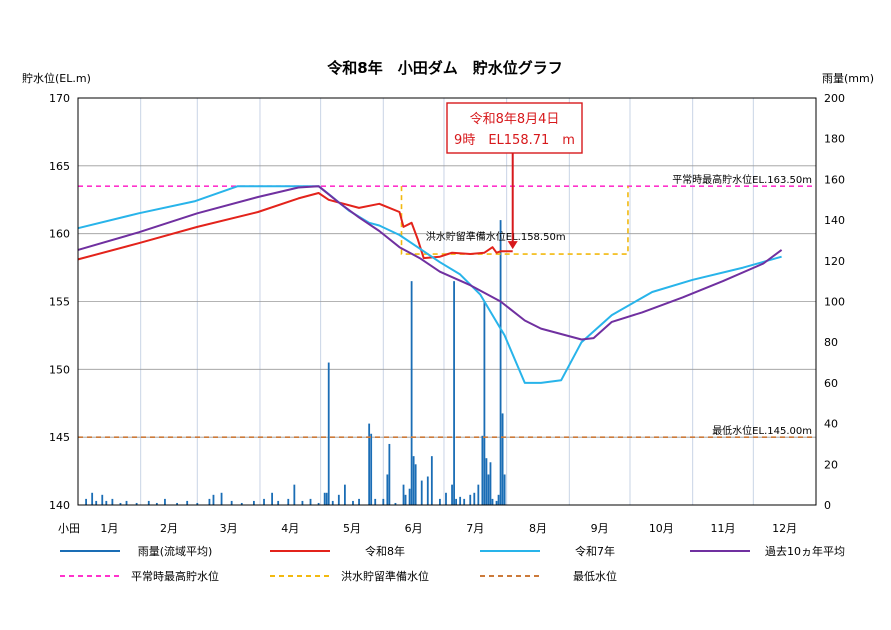 The height and width of the screenshot is (630, 891). What do you see at coordinates (834, 98) in the screenshot?
I see `right-tick-label: 200` at bounding box center [834, 98].